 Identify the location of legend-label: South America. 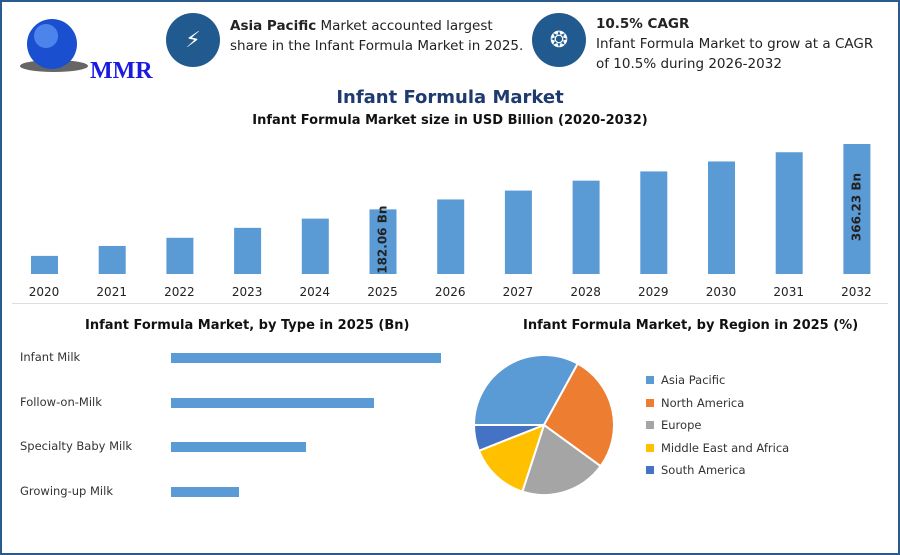
(703, 470).